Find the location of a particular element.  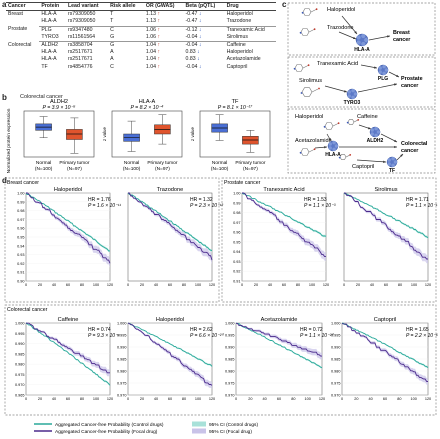

network-box-colorectal is located at coordinates (361, 141).